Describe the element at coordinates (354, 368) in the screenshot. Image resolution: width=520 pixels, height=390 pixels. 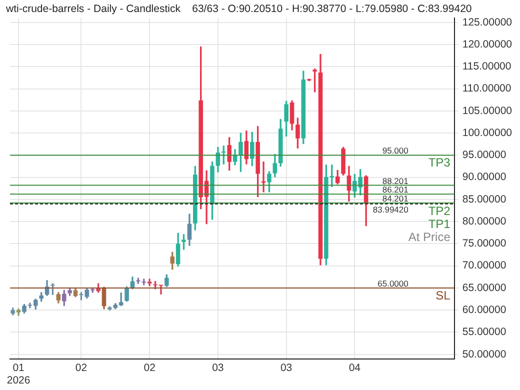
I see `x-tick-label: 04` at that location.